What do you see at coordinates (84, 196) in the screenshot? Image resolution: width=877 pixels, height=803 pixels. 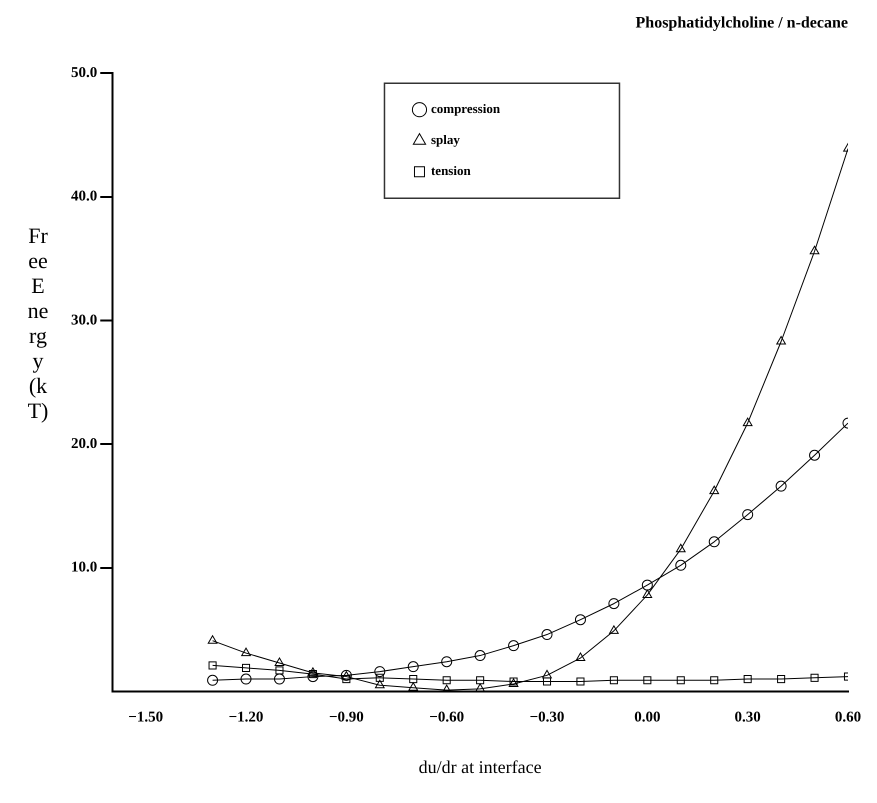 I see `y-tick-label: 40.0` at bounding box center [84, 196].